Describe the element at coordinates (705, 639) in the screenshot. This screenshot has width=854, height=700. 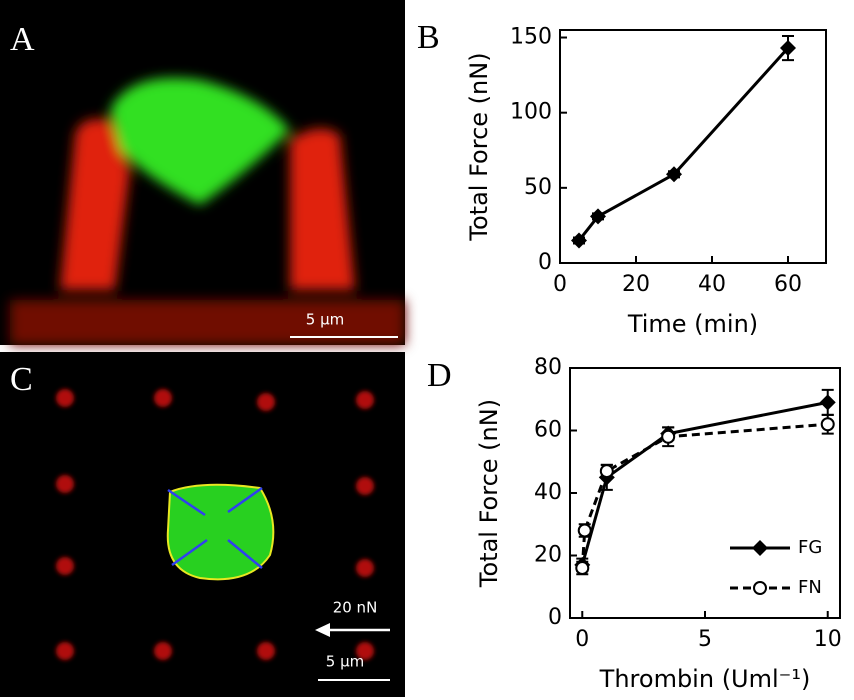
I see `x-tick-label: 5` at that location.